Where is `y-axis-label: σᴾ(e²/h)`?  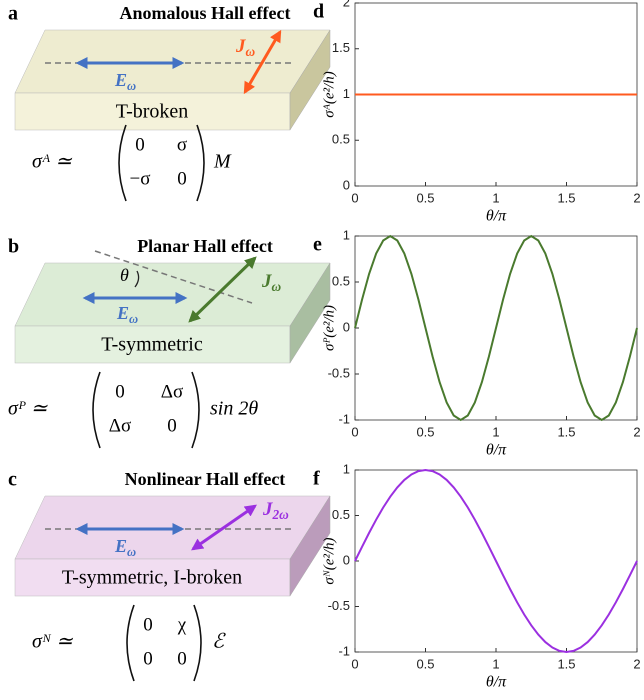 y-axis-label: σᴾ(e²/h) is located at coordinates (329, 328).